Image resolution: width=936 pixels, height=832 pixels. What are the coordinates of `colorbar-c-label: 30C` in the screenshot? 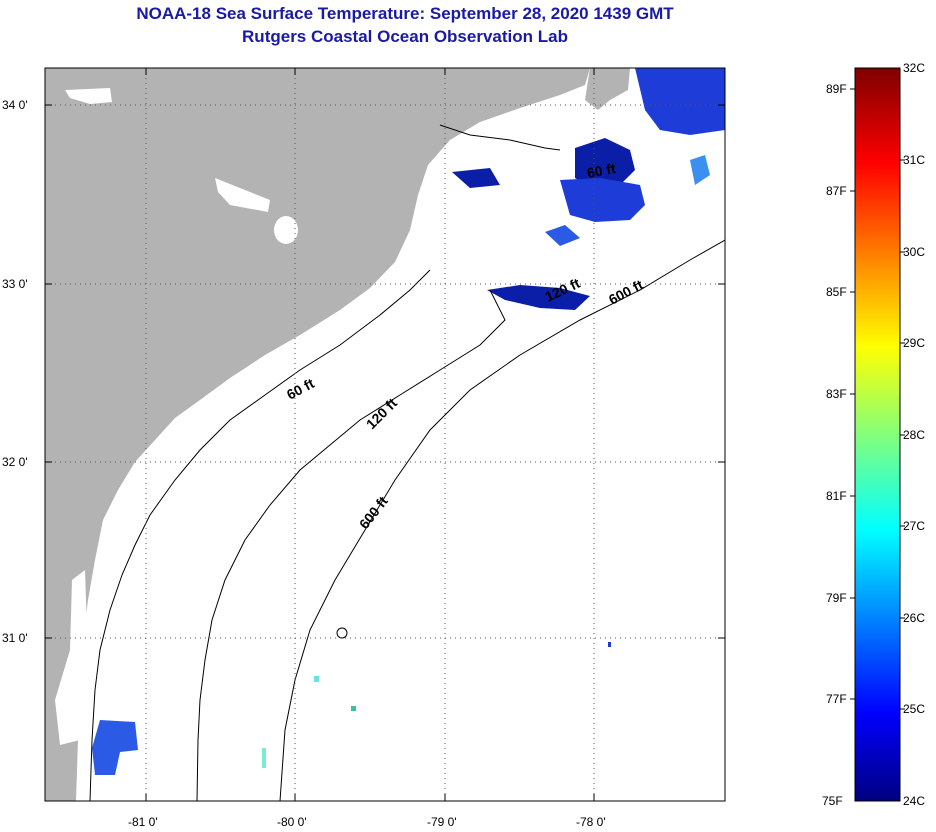 It's located at (914, 252).